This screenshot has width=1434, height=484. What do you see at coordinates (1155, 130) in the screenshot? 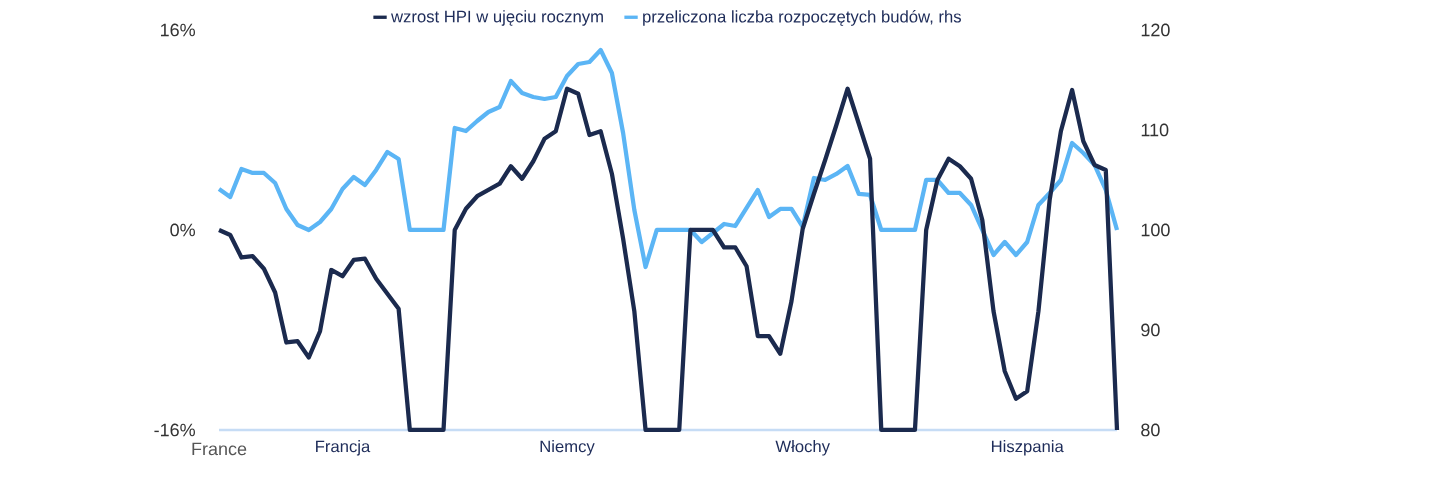
I see `y2-tick-label: 110` at bounding box center [1155, 130].